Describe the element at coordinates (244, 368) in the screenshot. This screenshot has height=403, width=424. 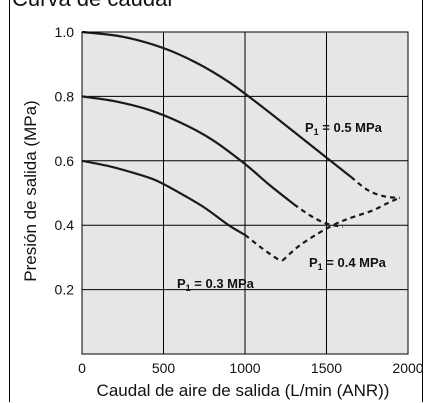
I see `x-tick-label: 1000` at that location.